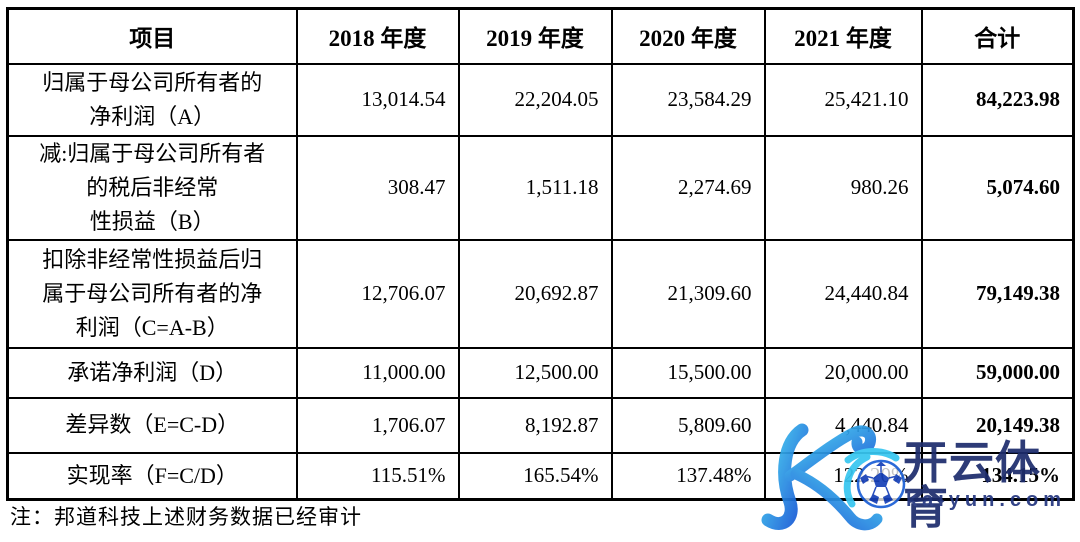 This screenshot has width=1080, height=542. Describe the element at coordinates (535, 372) in the screenshot. I see `value-cell: 12,500.00` at that location.